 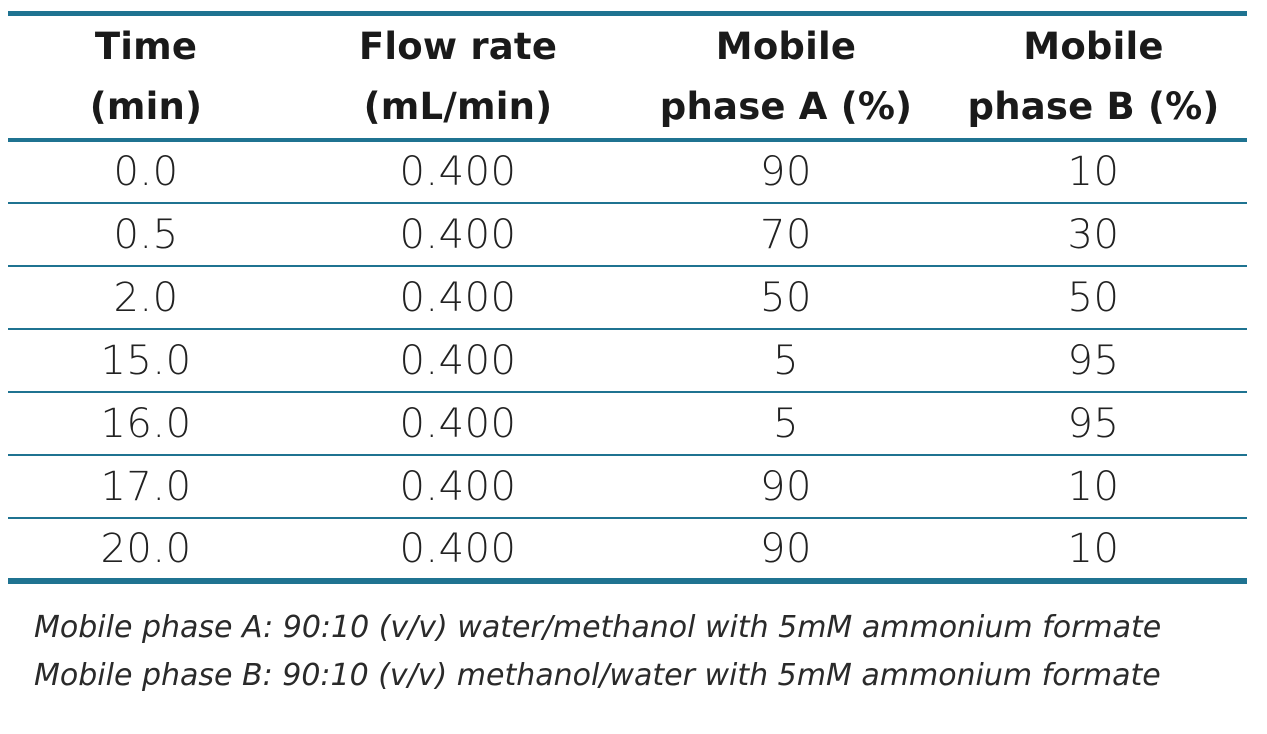 I want to click on header-flow-rate-line2: (mL/min), so click(x=458, y=106).